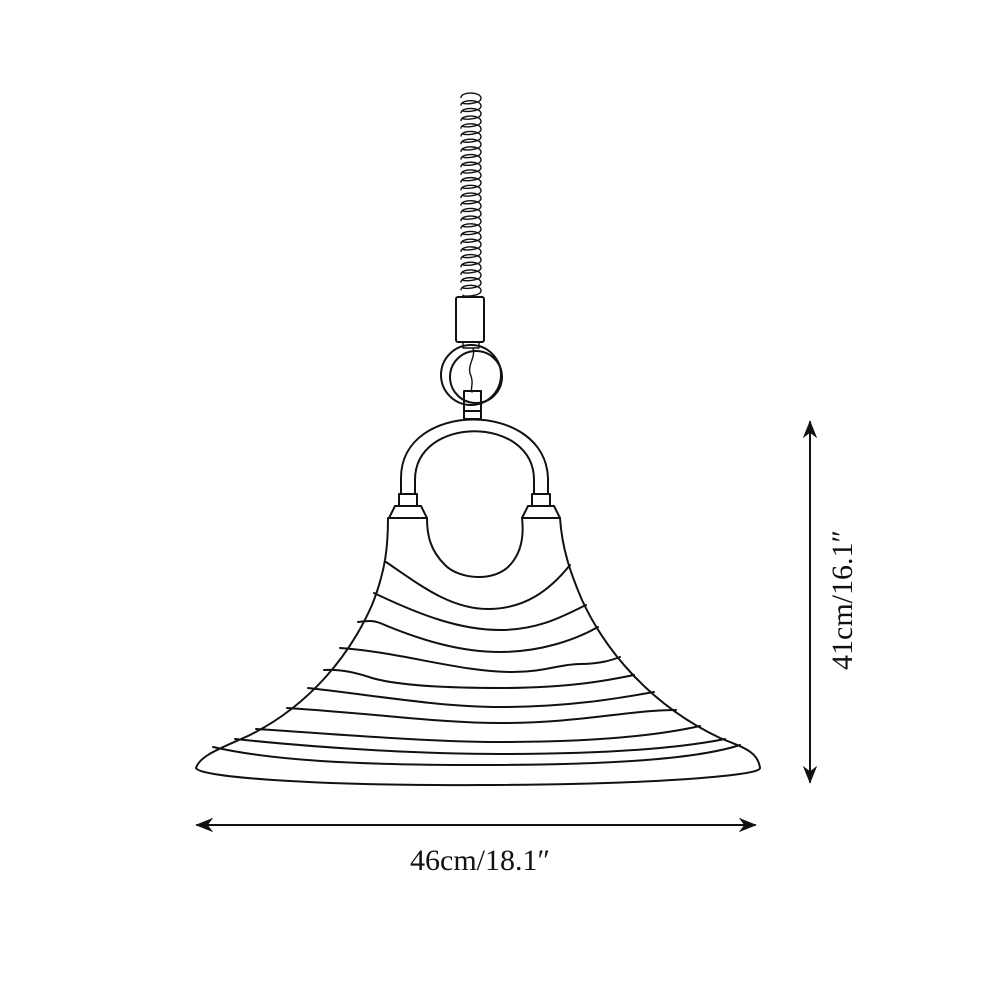  I want to click on arch-hanger, so click(474, 468).